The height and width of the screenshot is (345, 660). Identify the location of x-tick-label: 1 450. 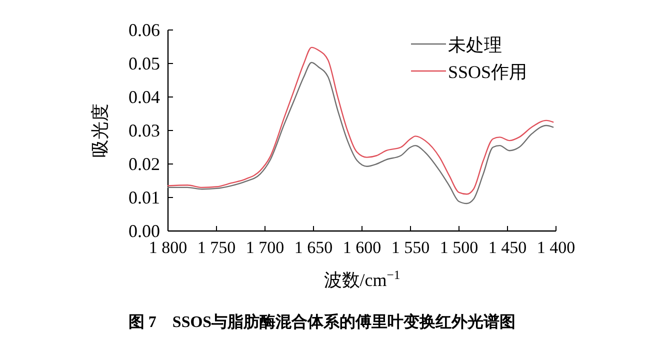
(507, 247).